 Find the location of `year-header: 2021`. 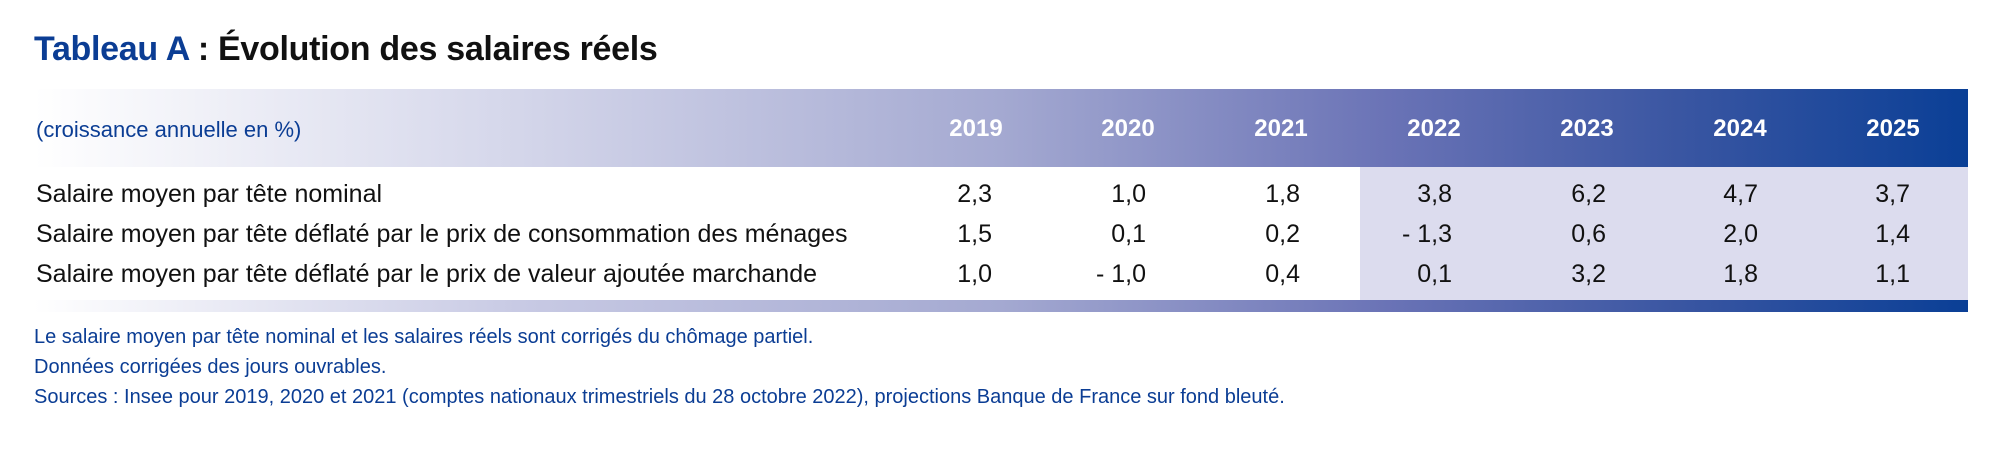

year-header: 2021 is located at coordinates (1281, 128).